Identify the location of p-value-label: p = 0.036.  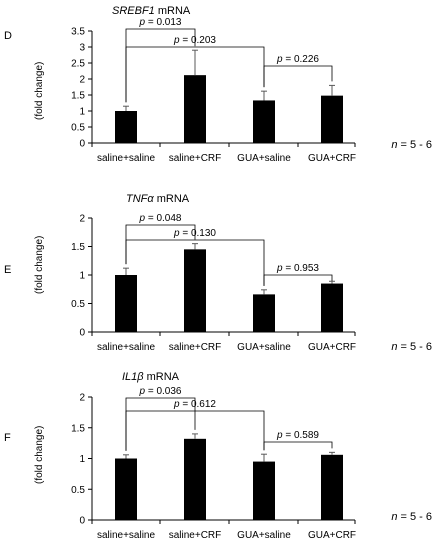
(160, 391).